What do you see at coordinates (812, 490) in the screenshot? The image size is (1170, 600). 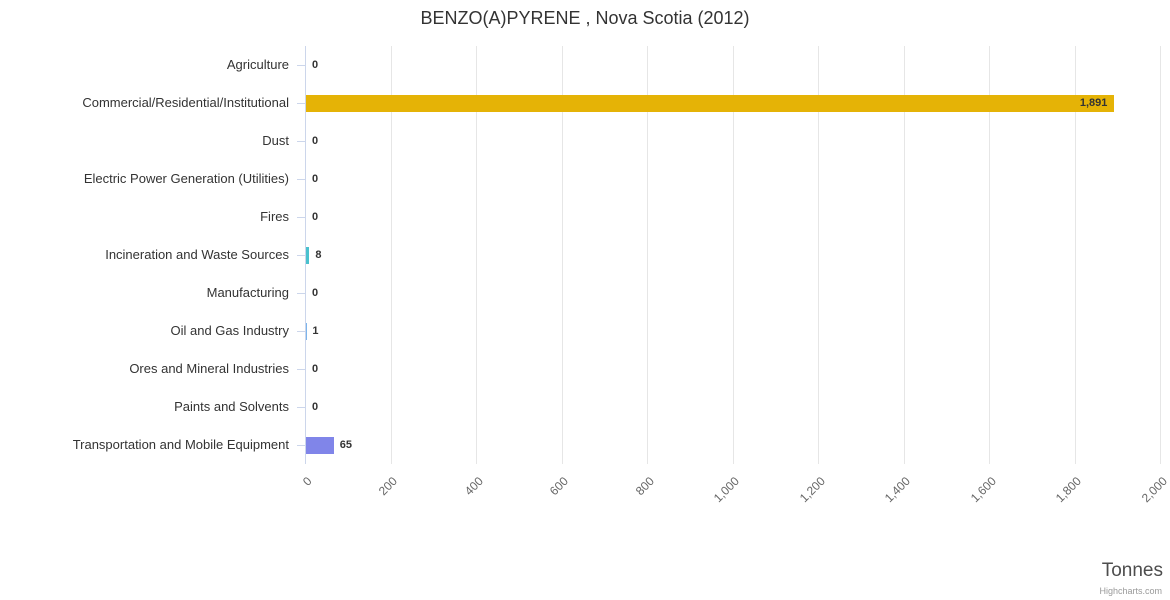 I see `x-axis-tick-label: 1,200` at bounding box center [812, 490].